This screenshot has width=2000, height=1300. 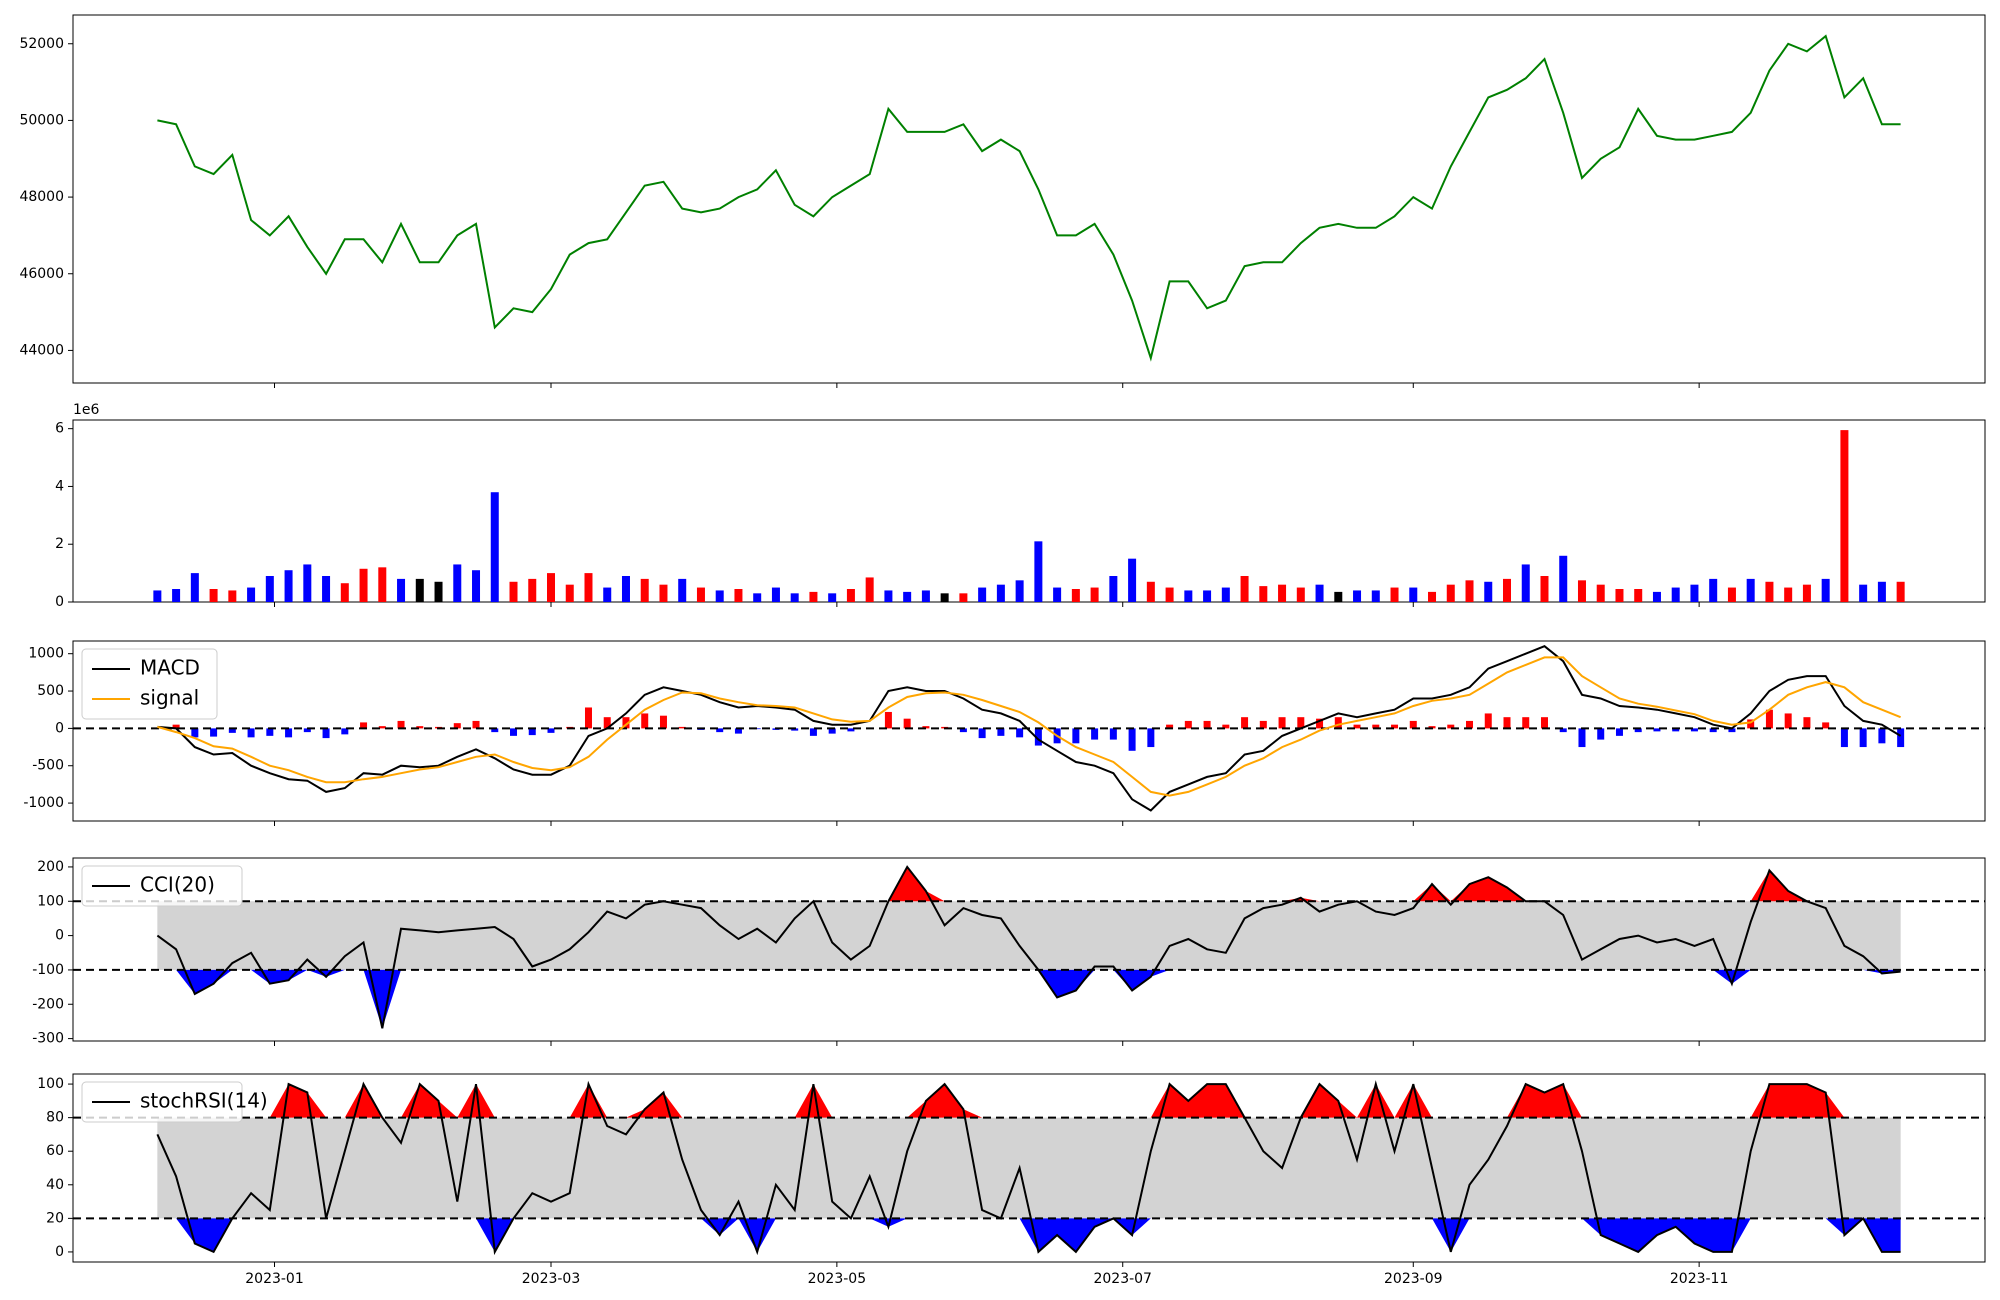 What do you see at coordinates (177, 885) in the screenshot?
I see `legend-label: CCI(20)` at bounding box center [177, 885].